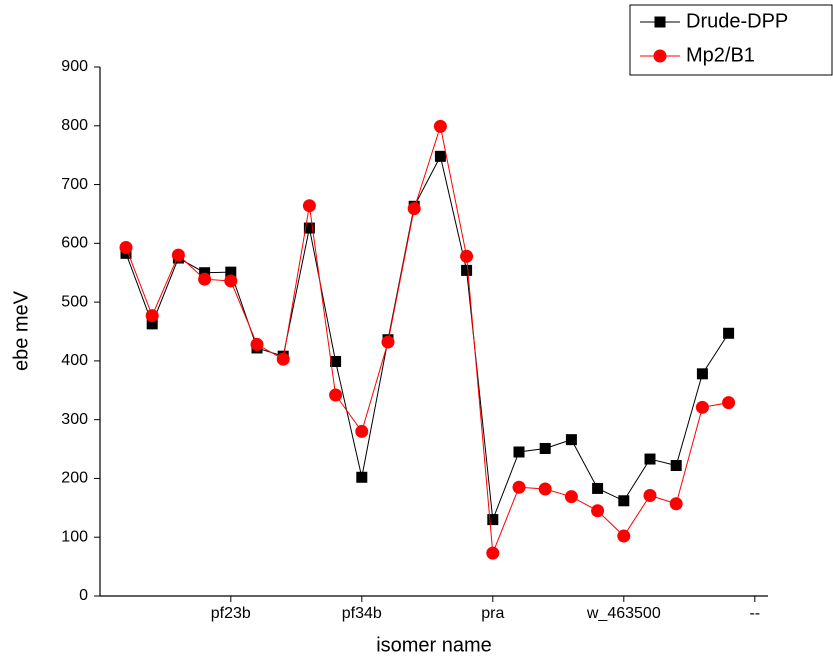 The width and height of the screenshot is (833, 658). Describe the element at coordinates (83, 595) in the screenshot. I see `y-tick-label: 0` at that location.